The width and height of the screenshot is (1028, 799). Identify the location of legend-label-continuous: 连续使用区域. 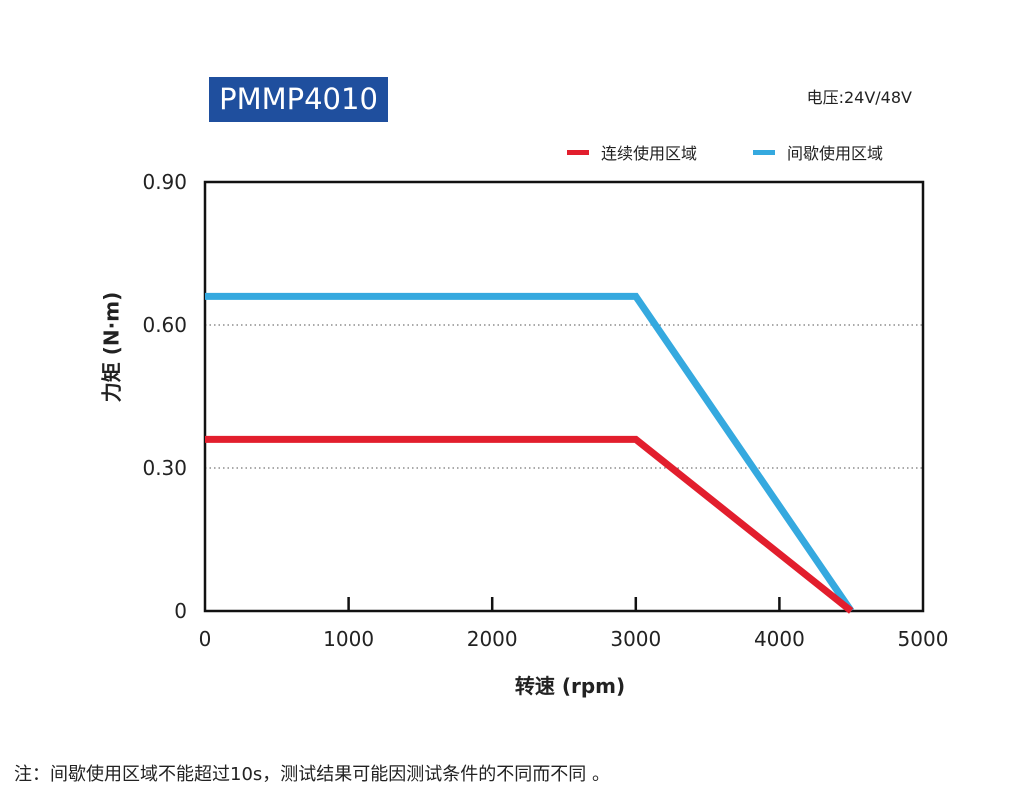
(649, 153).